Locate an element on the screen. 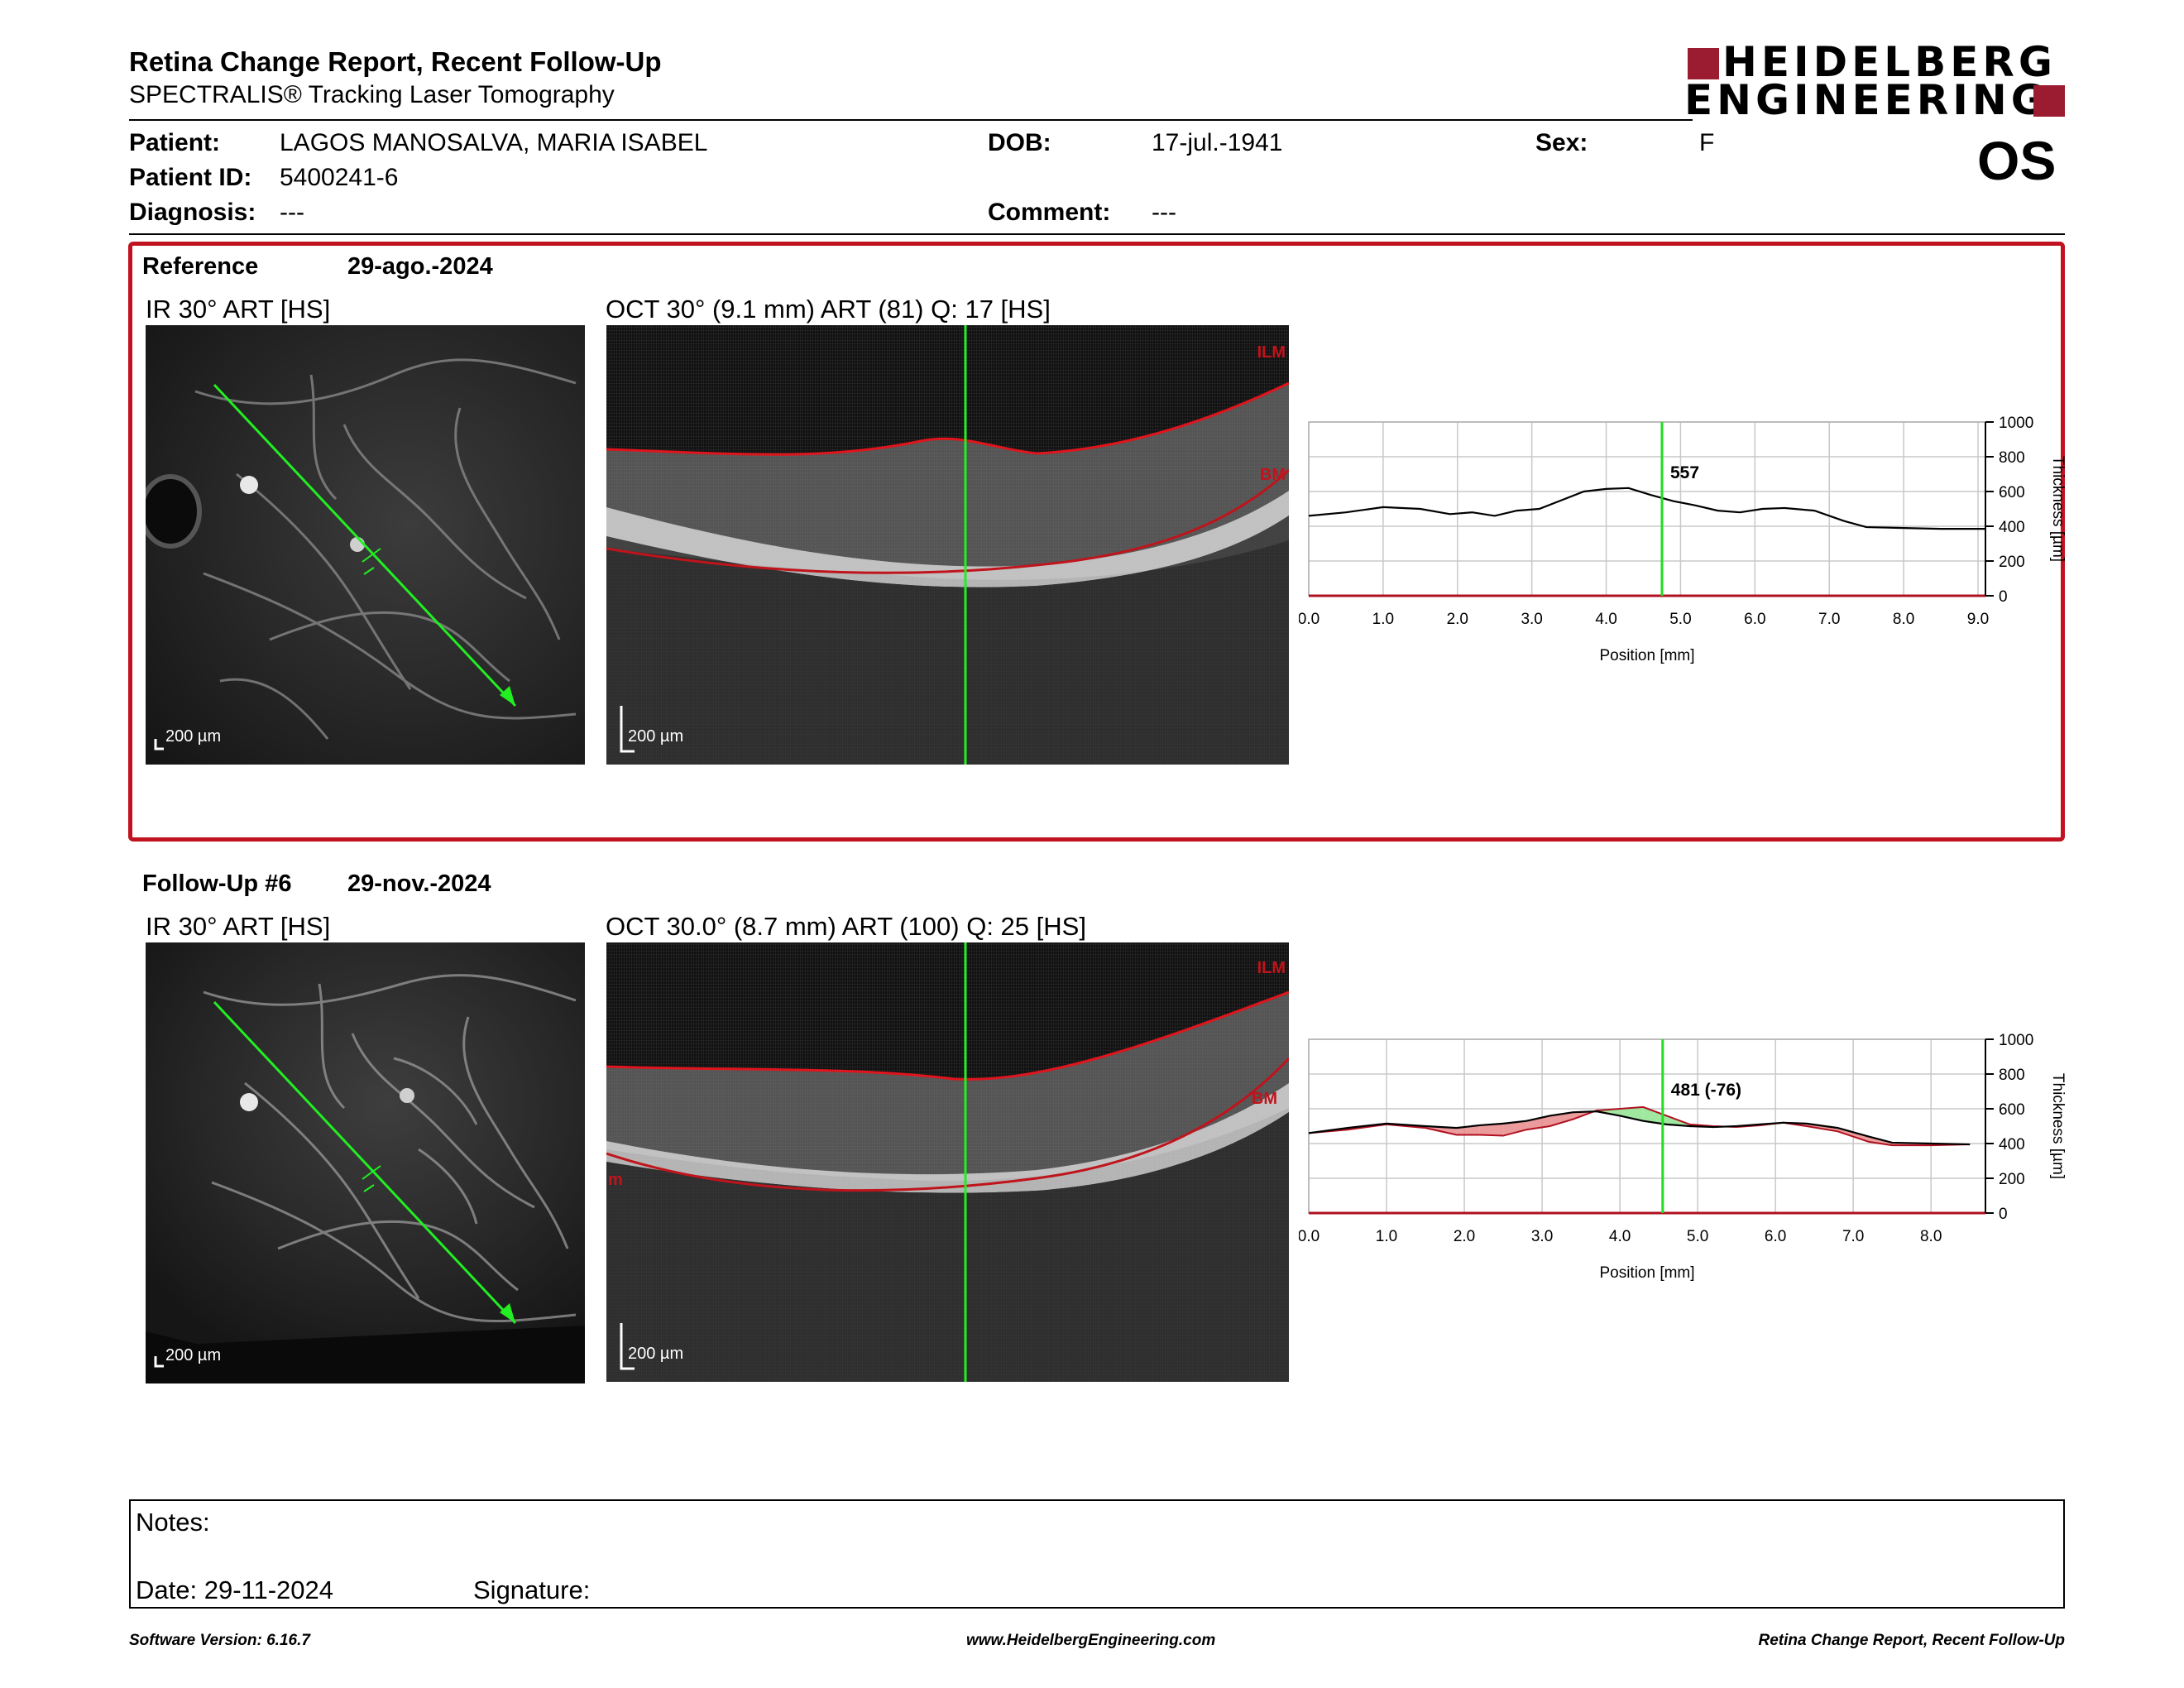  followup-ir-label: IR 30° ART [HS] is located at coordinates (238, 926).